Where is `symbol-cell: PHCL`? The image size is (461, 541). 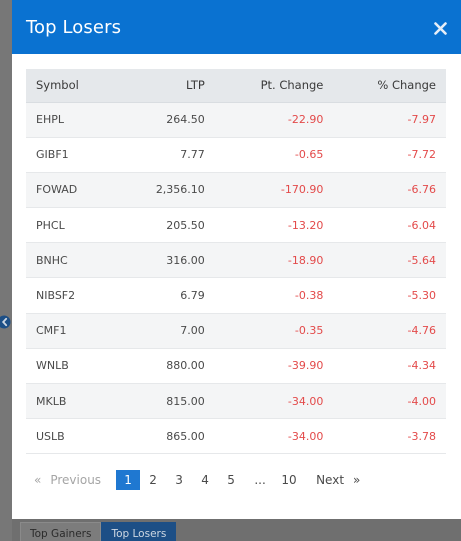 symbol-cell: PHCL is located at coordinates (71, 225).